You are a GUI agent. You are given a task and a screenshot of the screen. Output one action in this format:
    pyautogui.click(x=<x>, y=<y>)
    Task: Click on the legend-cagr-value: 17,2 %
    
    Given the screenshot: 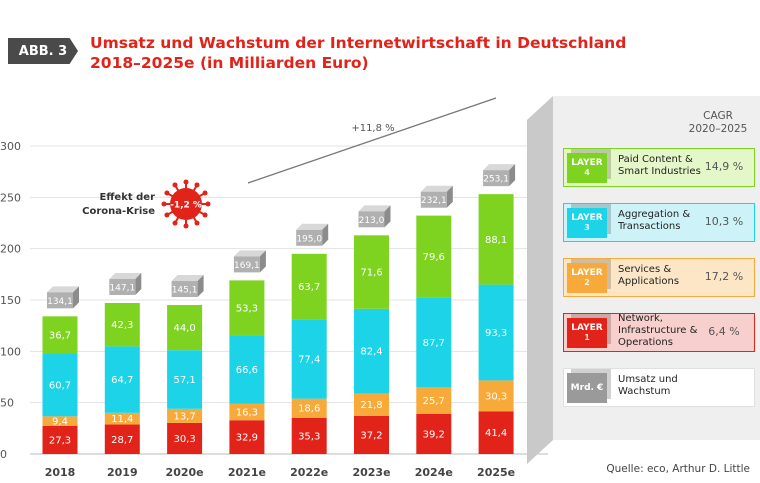 What is the action you would take?
    pyautogui.click(x=724, y=276)
    